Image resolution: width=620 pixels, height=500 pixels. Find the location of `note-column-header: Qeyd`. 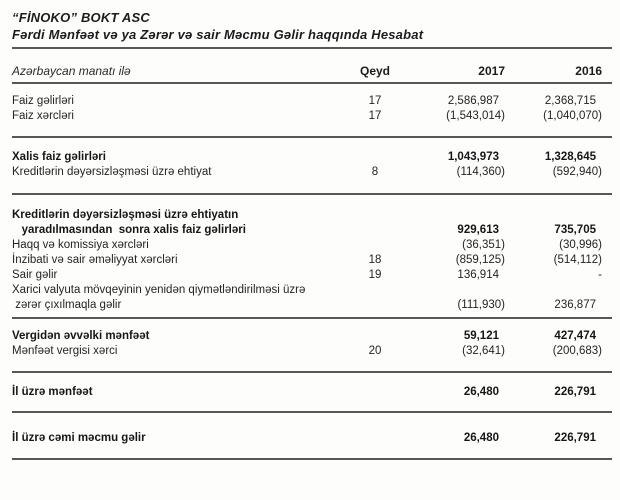

note-column-header: Qeyd is located at coordinates (374, 71).